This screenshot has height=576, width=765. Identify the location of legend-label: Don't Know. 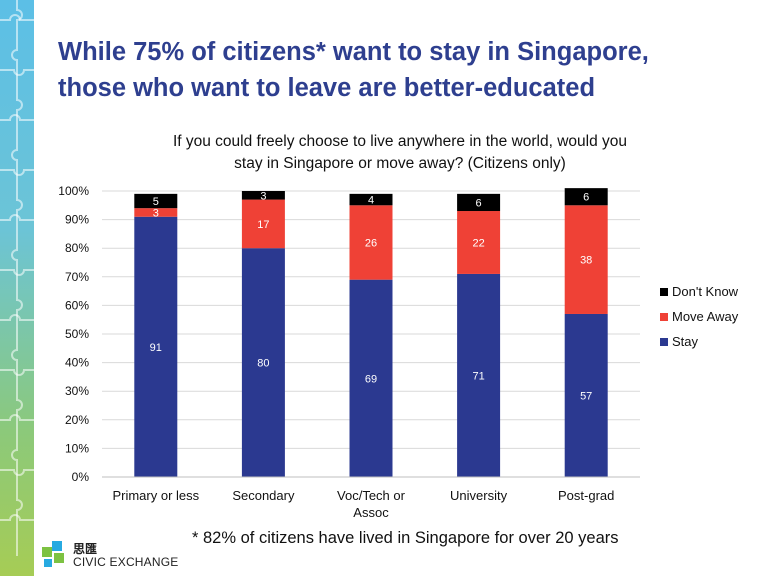
(705, 291).